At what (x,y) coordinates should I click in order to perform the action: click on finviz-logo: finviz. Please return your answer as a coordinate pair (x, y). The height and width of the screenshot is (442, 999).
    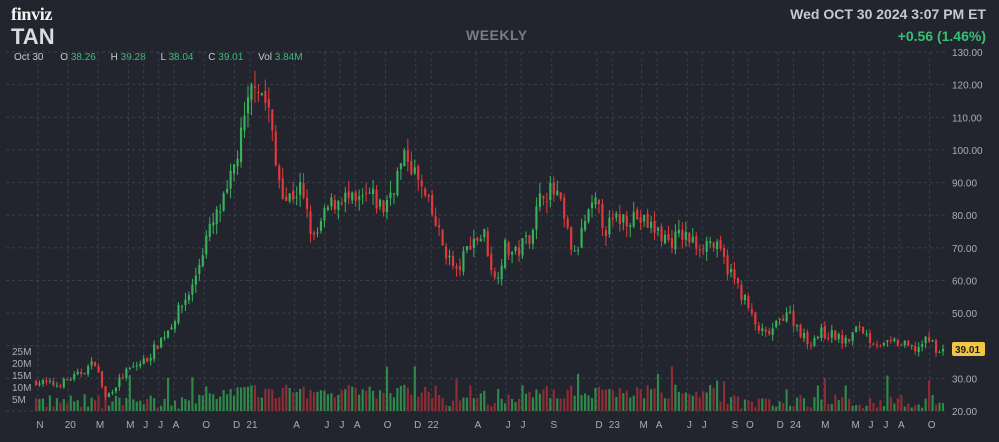
    Looking at the image, I should click on (32, 14).